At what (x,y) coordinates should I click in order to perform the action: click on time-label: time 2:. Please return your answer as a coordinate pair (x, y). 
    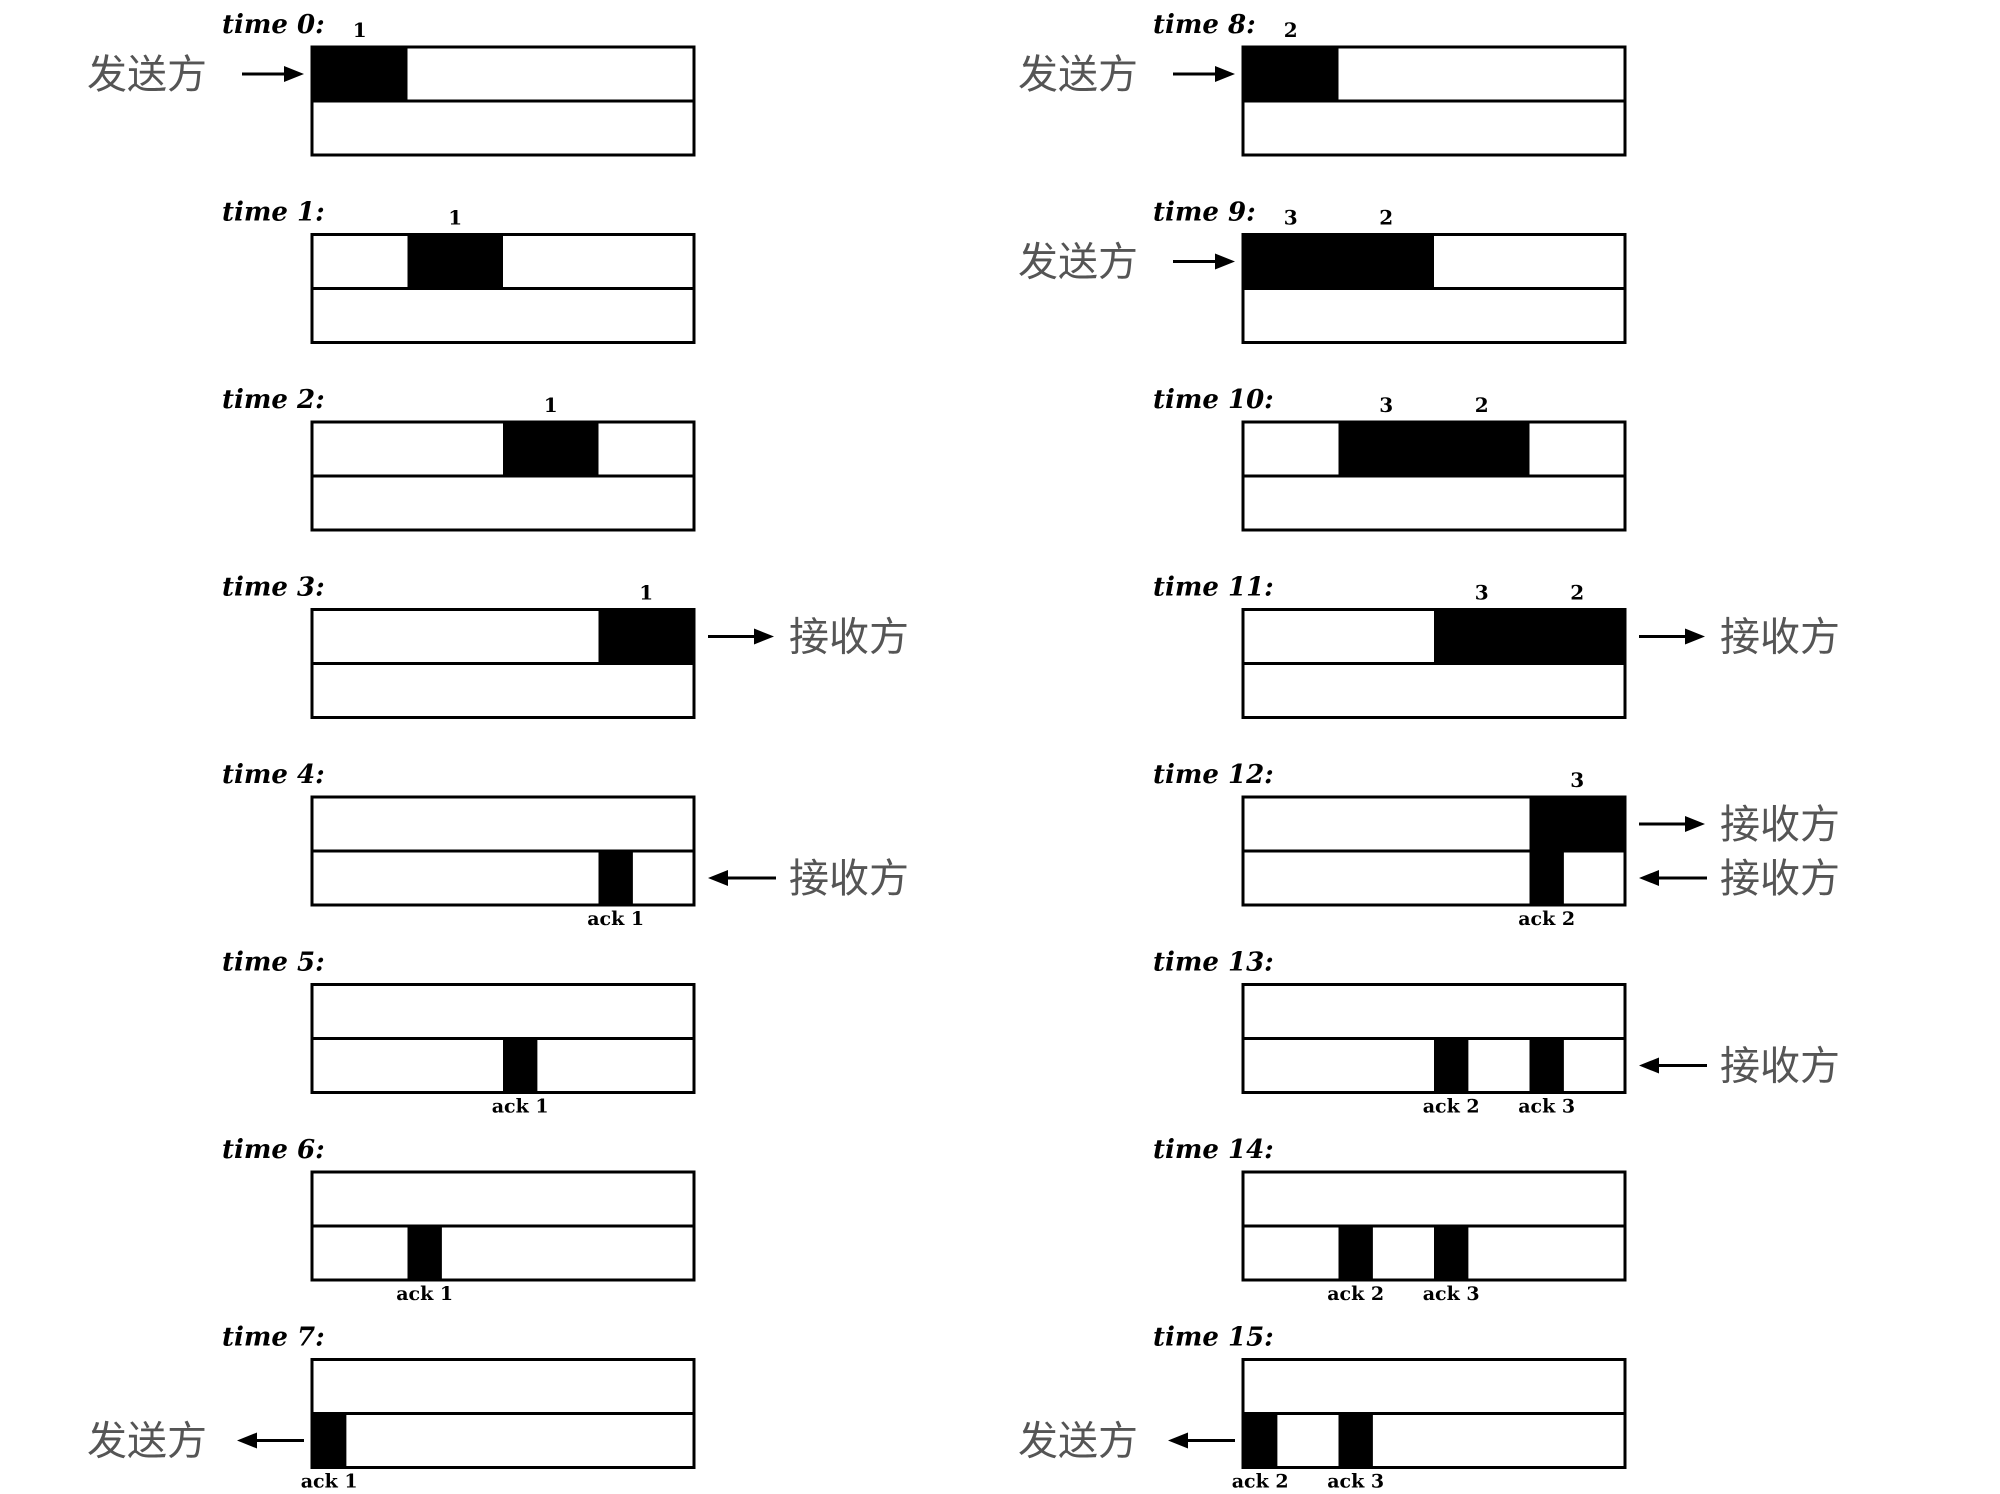
    Looking at the image, I should click on (273, 400).